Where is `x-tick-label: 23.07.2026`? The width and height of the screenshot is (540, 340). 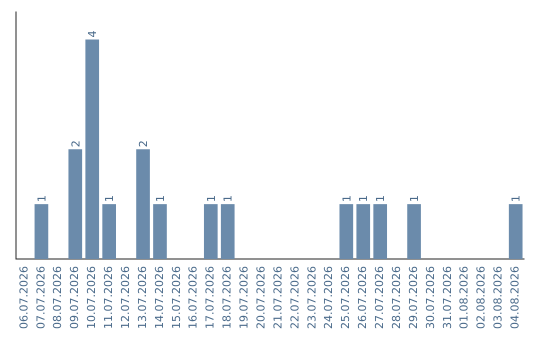
x-tick-label: 23.07.2026 is located at coordinates (311, 298).